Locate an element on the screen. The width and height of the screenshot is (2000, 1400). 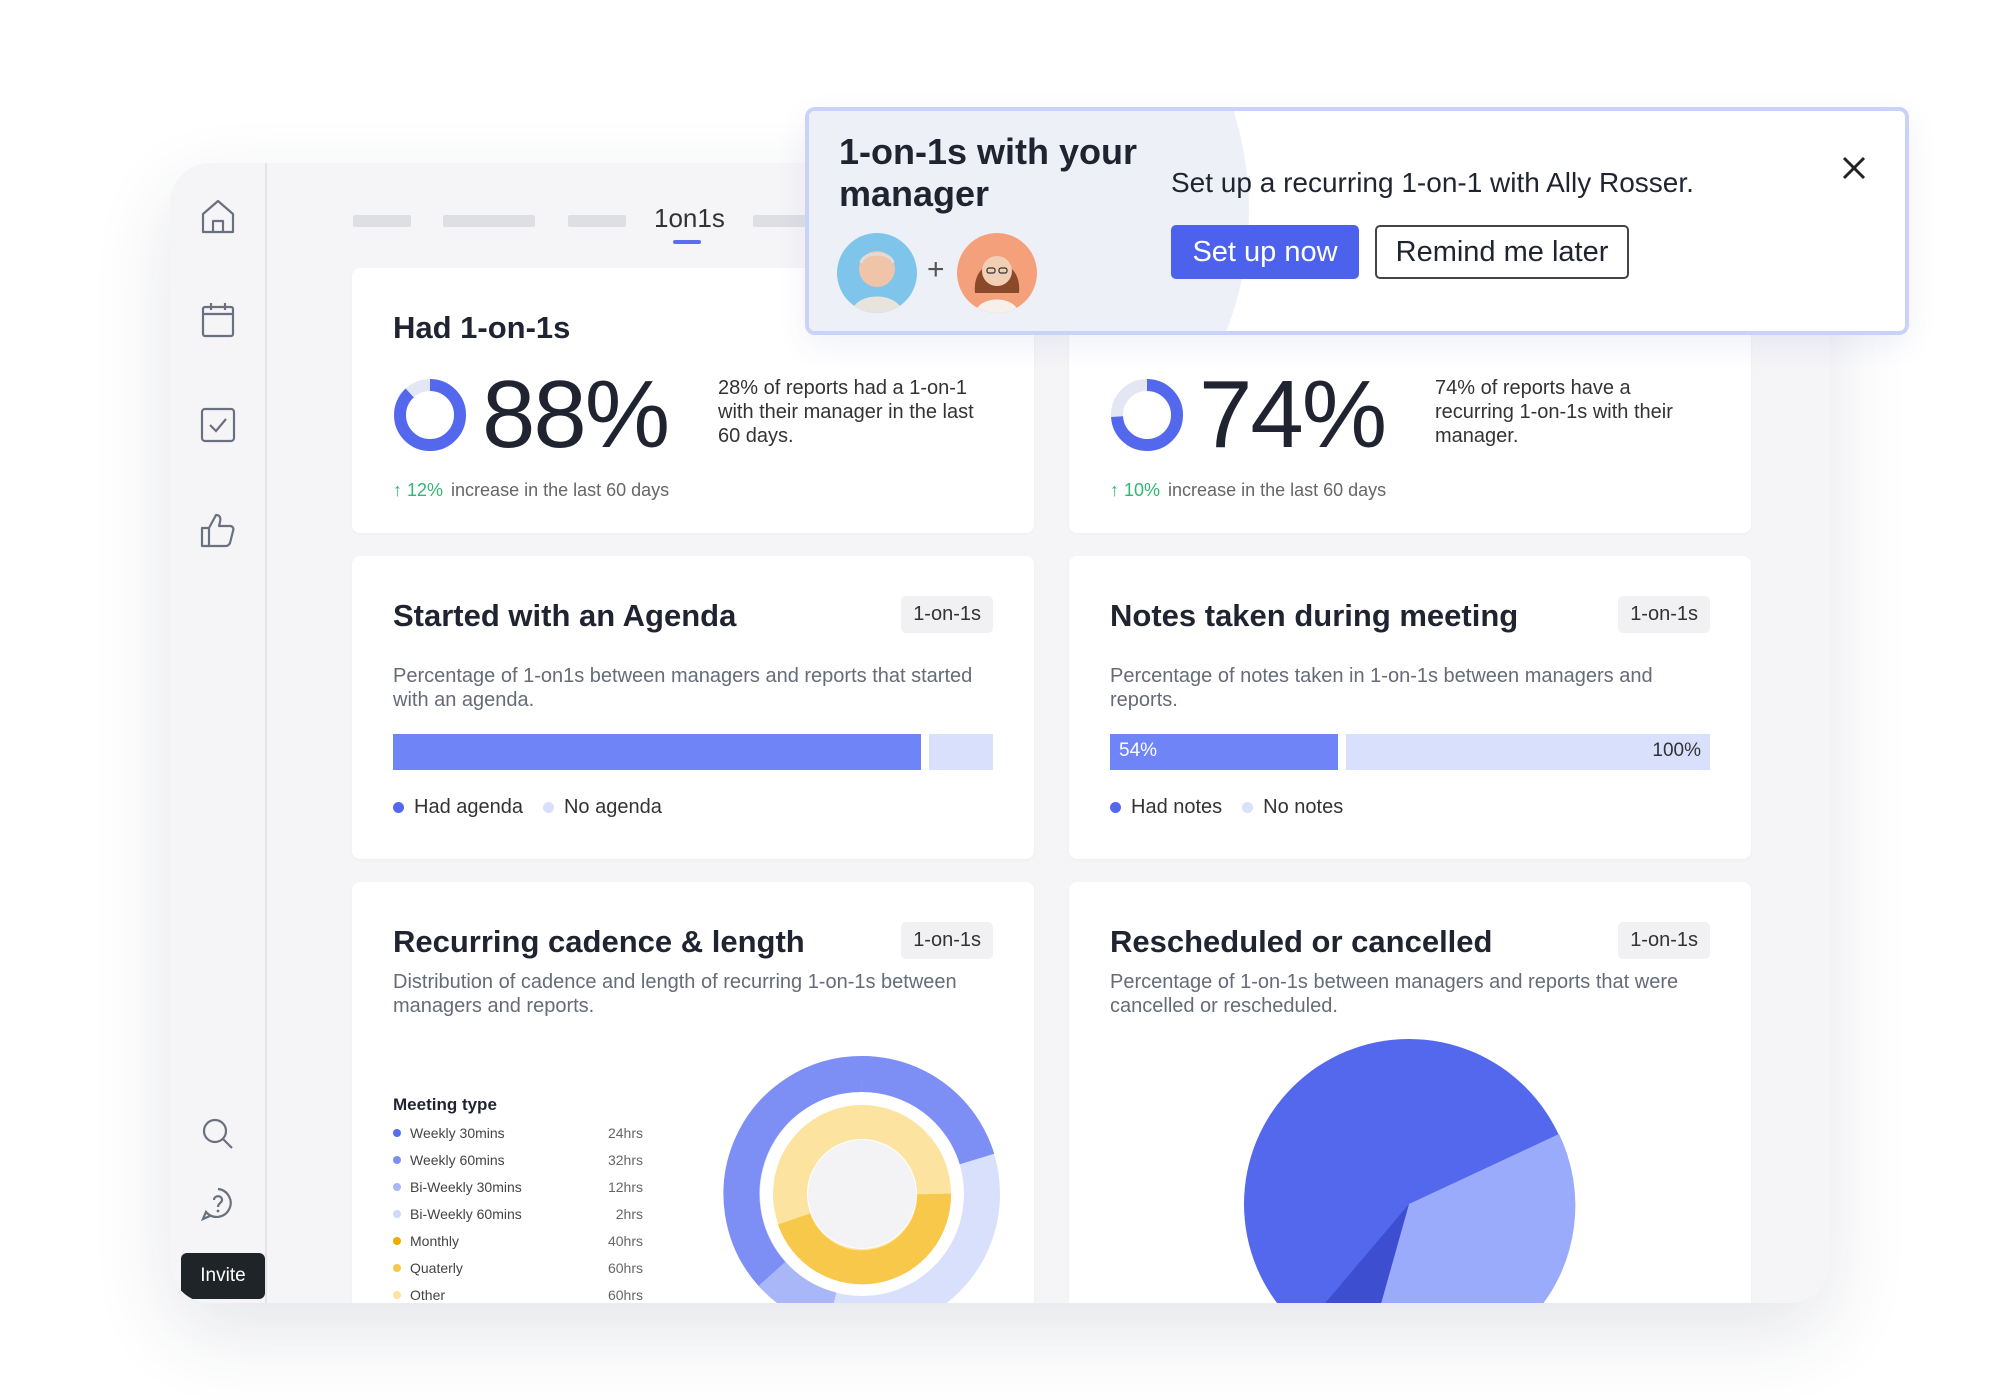
recurring-increase: ↑ 10% increase in the last 60 days is located at coordinates (1248, 490).